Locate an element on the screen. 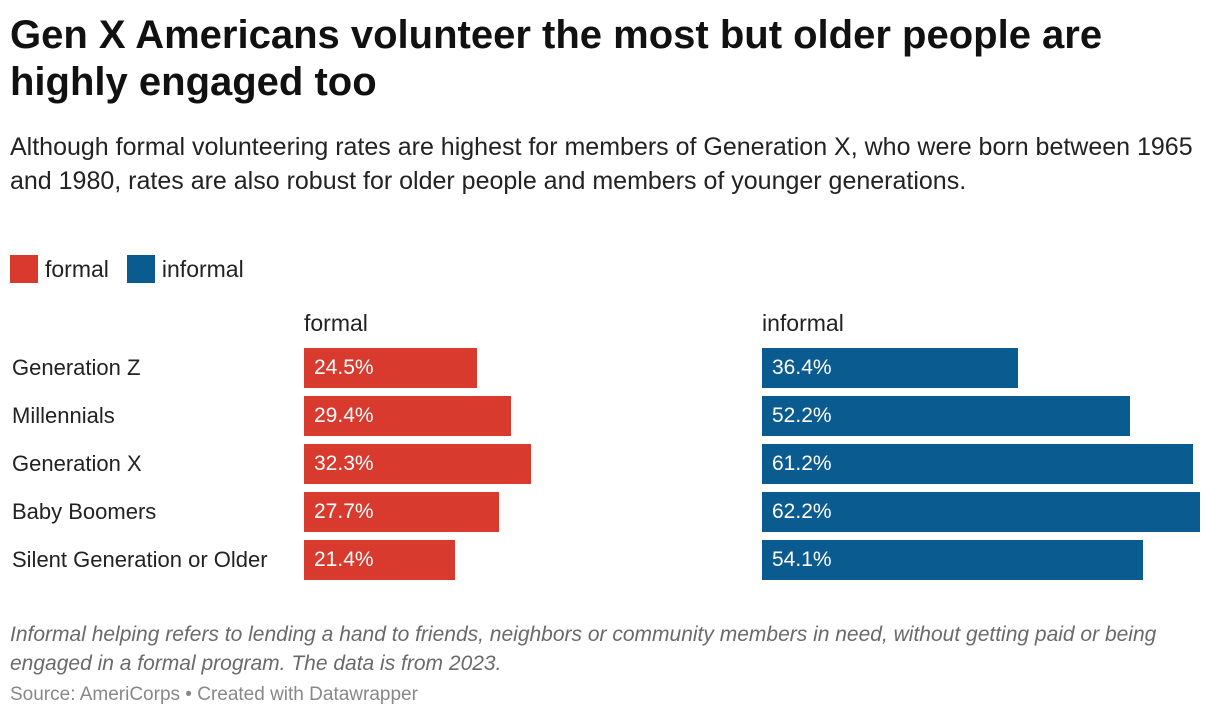 The image size is (1220, 724). bar-value-label: 27.7% is located at coordinates (344, 511).